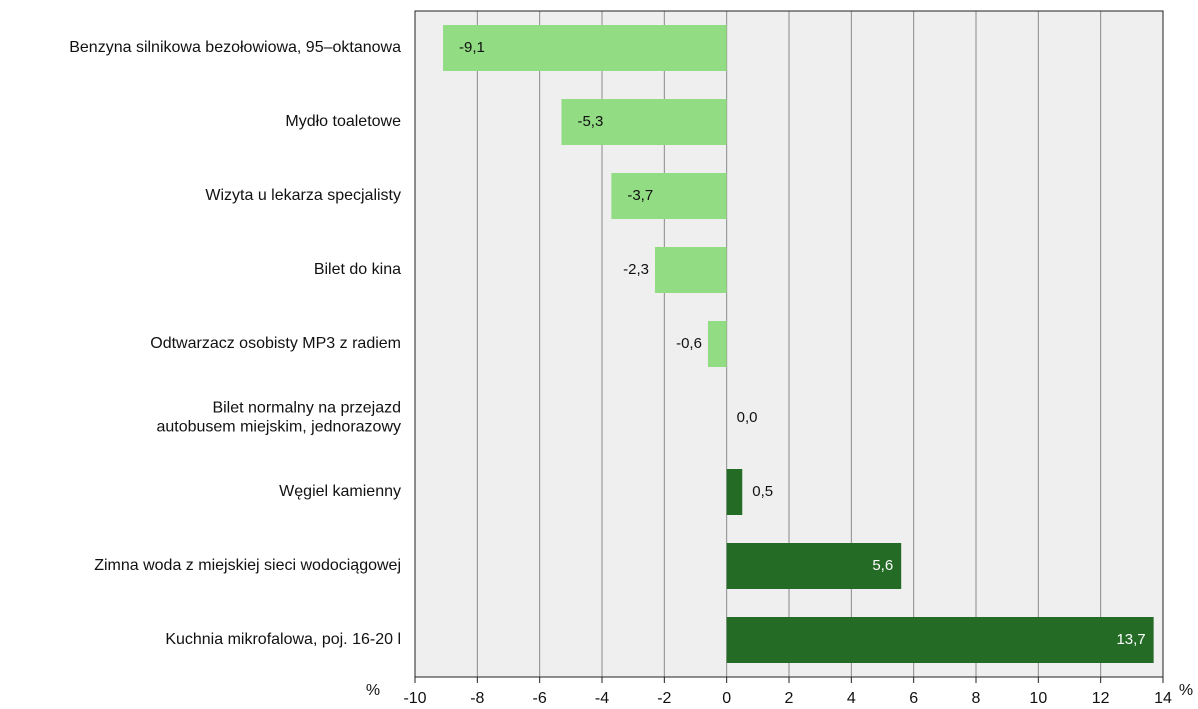 This screenshot has height=709, width=1198. I want to click on x-tick-label: 10, so click(1038, 698).